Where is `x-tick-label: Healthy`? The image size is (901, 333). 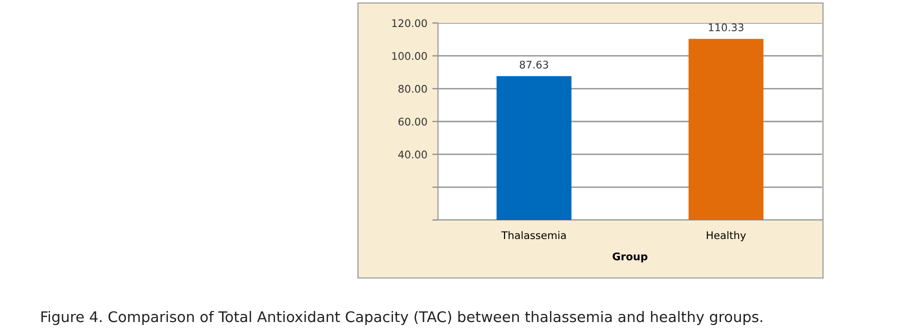
x-tick-label: Healthy is located at coordinates (726, 236).